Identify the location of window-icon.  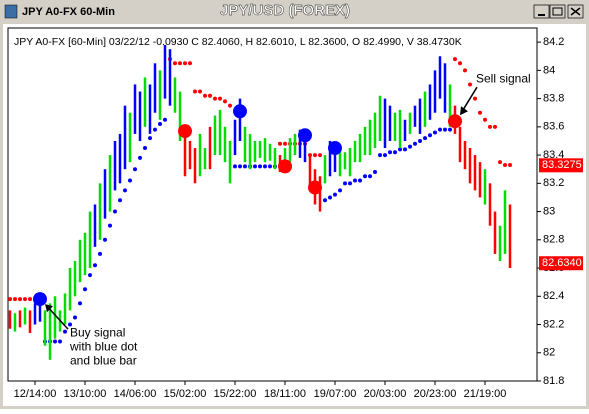
(11, 11).